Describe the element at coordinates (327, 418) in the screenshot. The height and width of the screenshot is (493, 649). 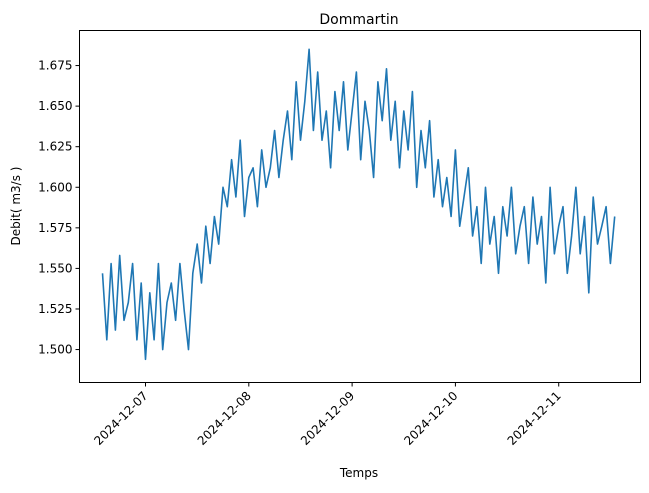
I see `x-tick-label: 2024-12-09` at that location.